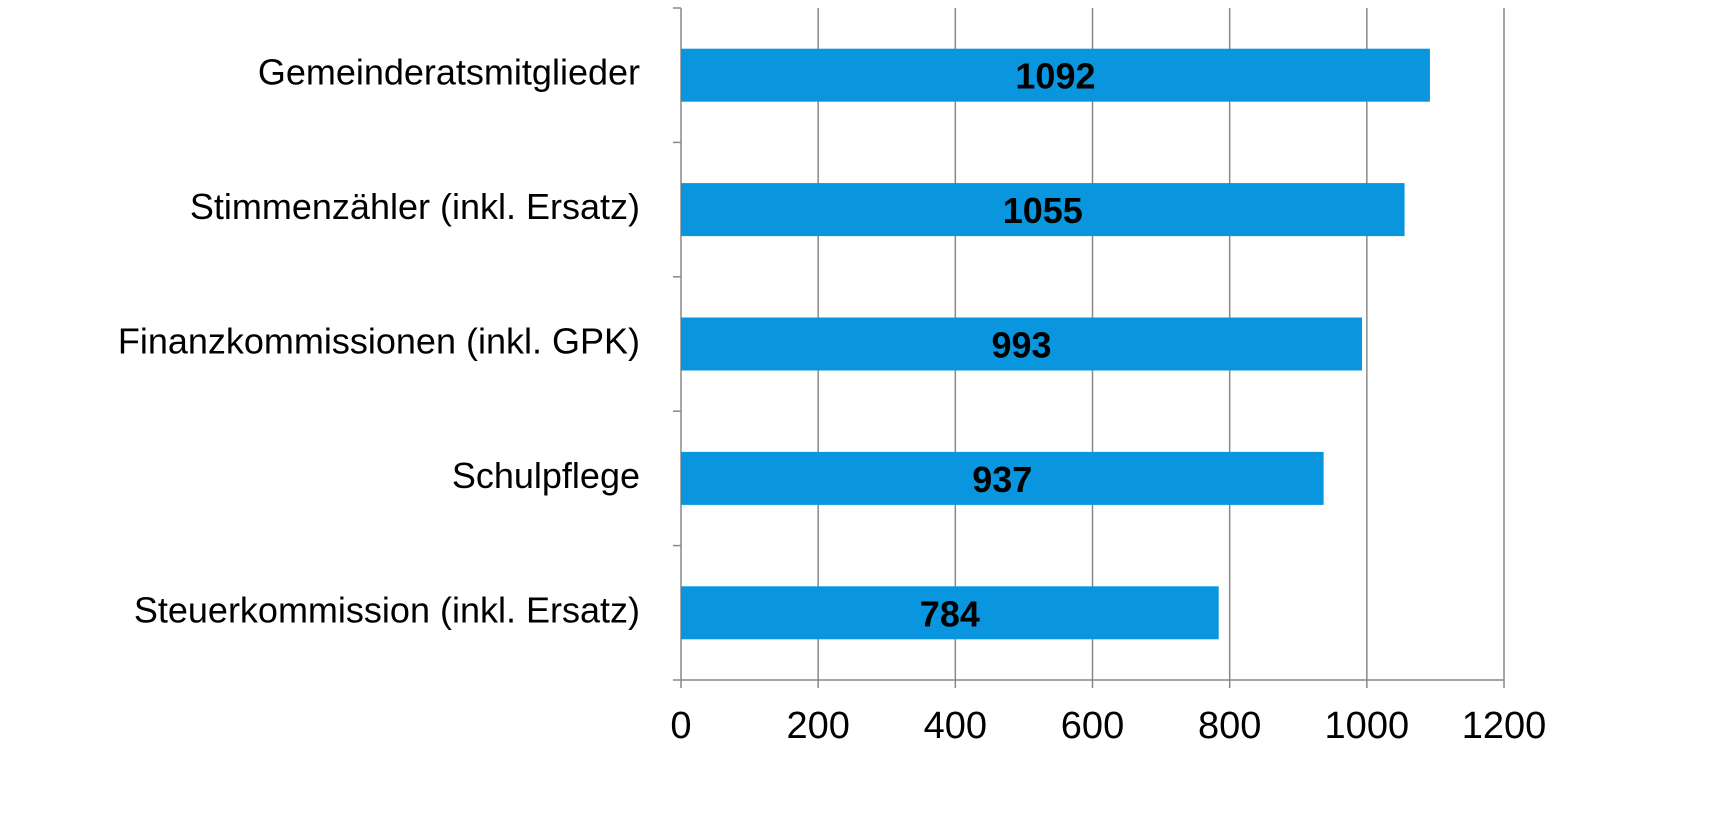 The width and height of the screenshot is (1721, 822). I want to click on value-label: 937, so click(1002, 479).